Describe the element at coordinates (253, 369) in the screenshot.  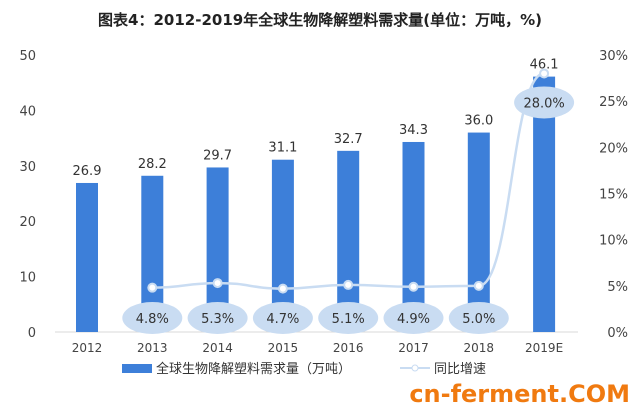
I see `legend-bar-label: 全球生物降解塑料需求量（万吨）` at that location.